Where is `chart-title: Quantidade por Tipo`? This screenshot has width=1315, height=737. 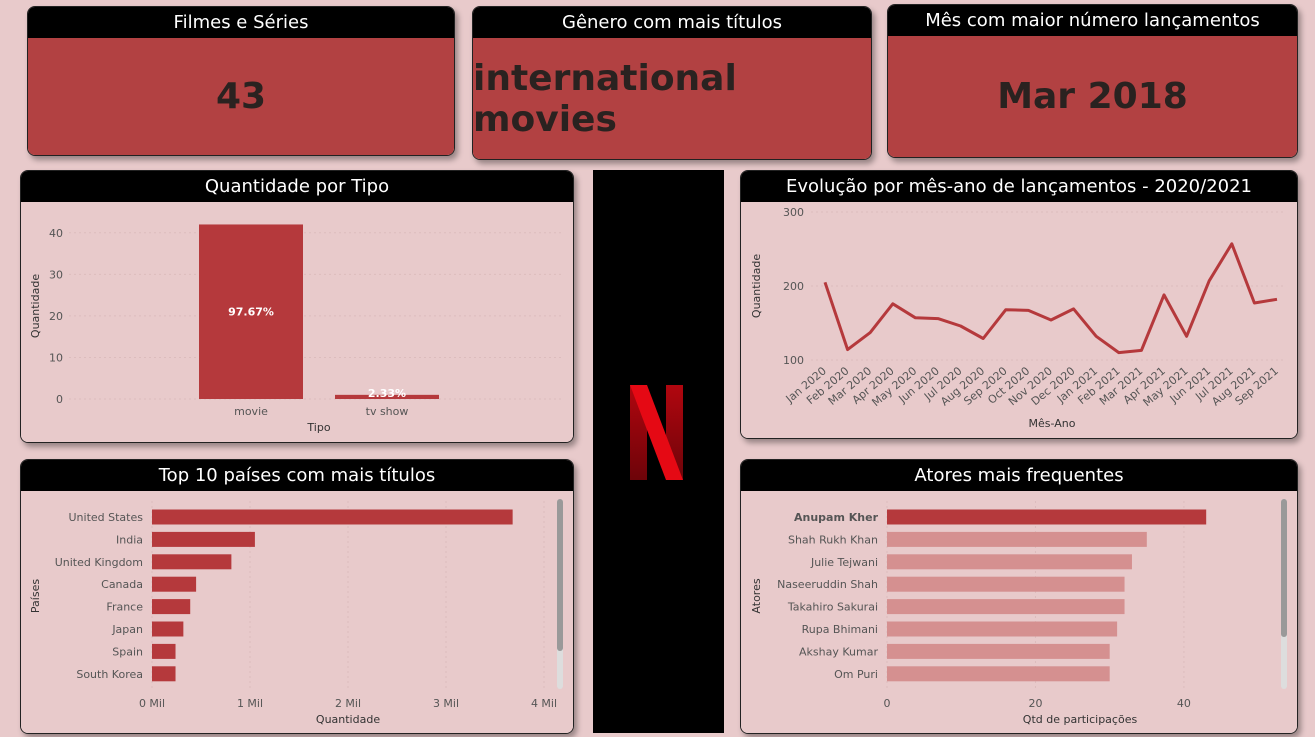 chart-title: Quantidade por Tipo is located at coordinates (297, 186).